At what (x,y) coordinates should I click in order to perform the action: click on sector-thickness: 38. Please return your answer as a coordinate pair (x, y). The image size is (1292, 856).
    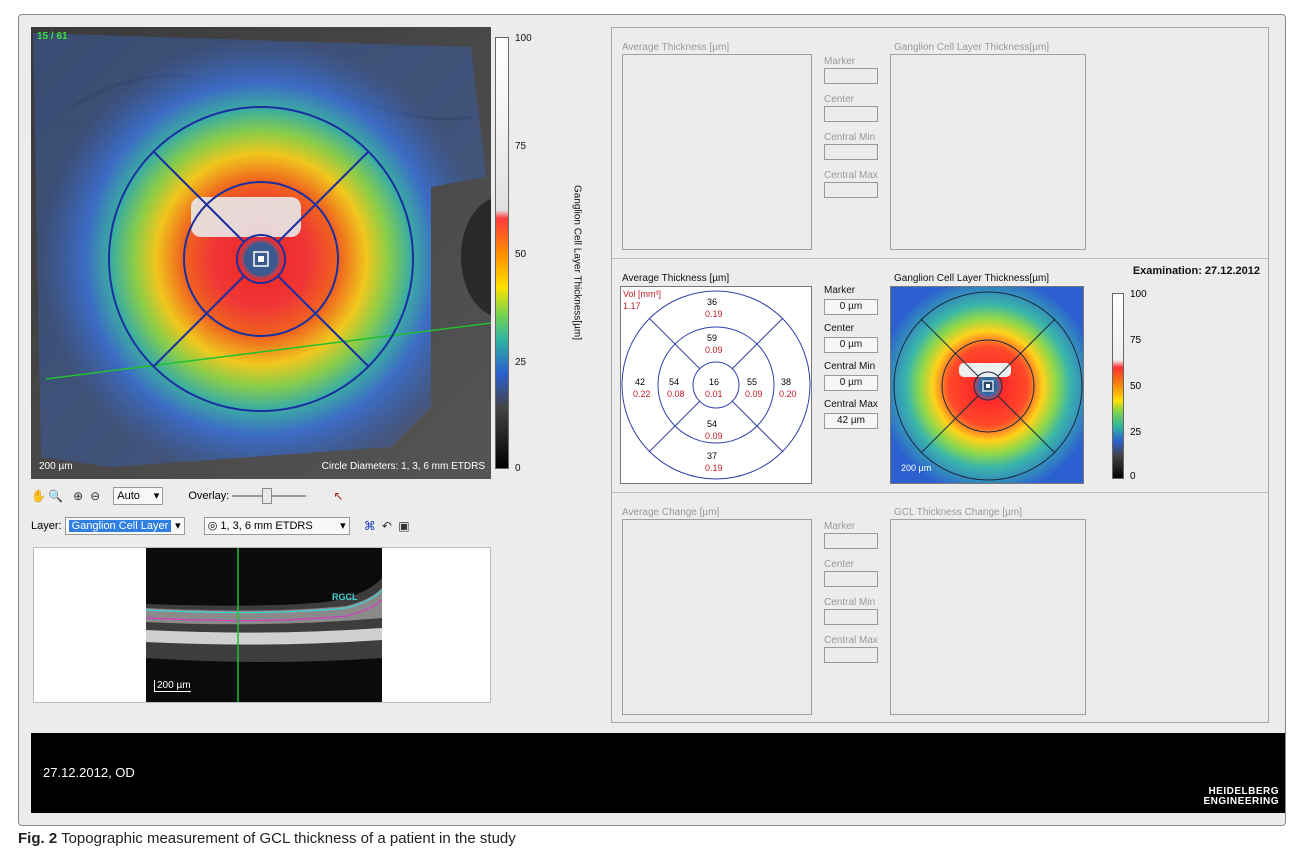
    Looking at the image, I should click on (786, 382).